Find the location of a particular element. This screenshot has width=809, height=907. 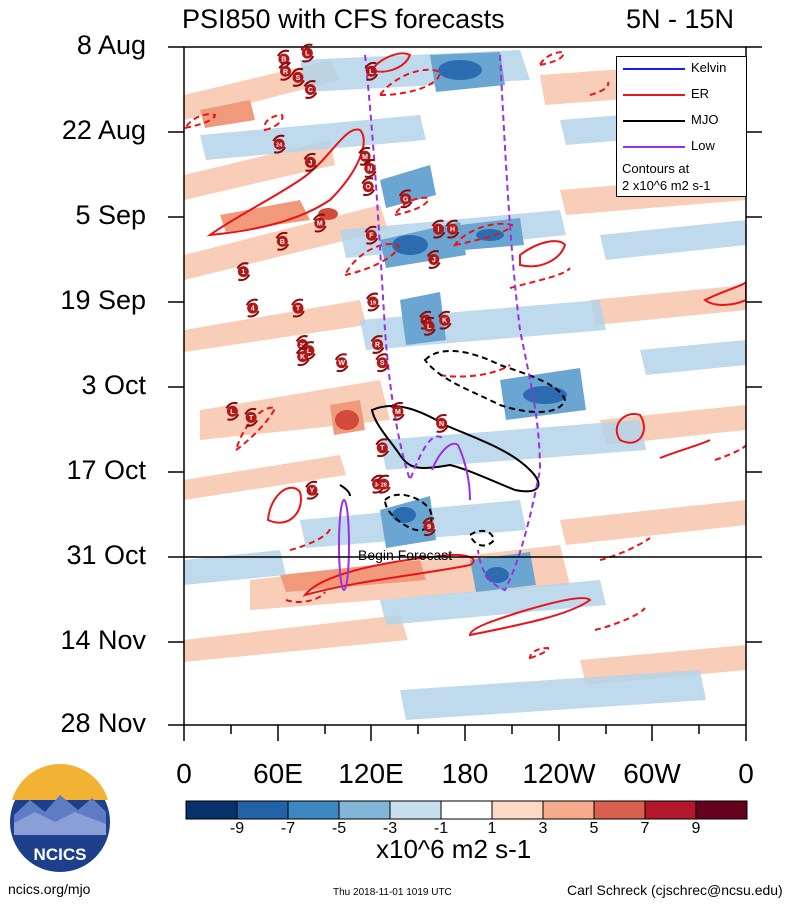

storm-marker: J is located at coordinates (433, 259).